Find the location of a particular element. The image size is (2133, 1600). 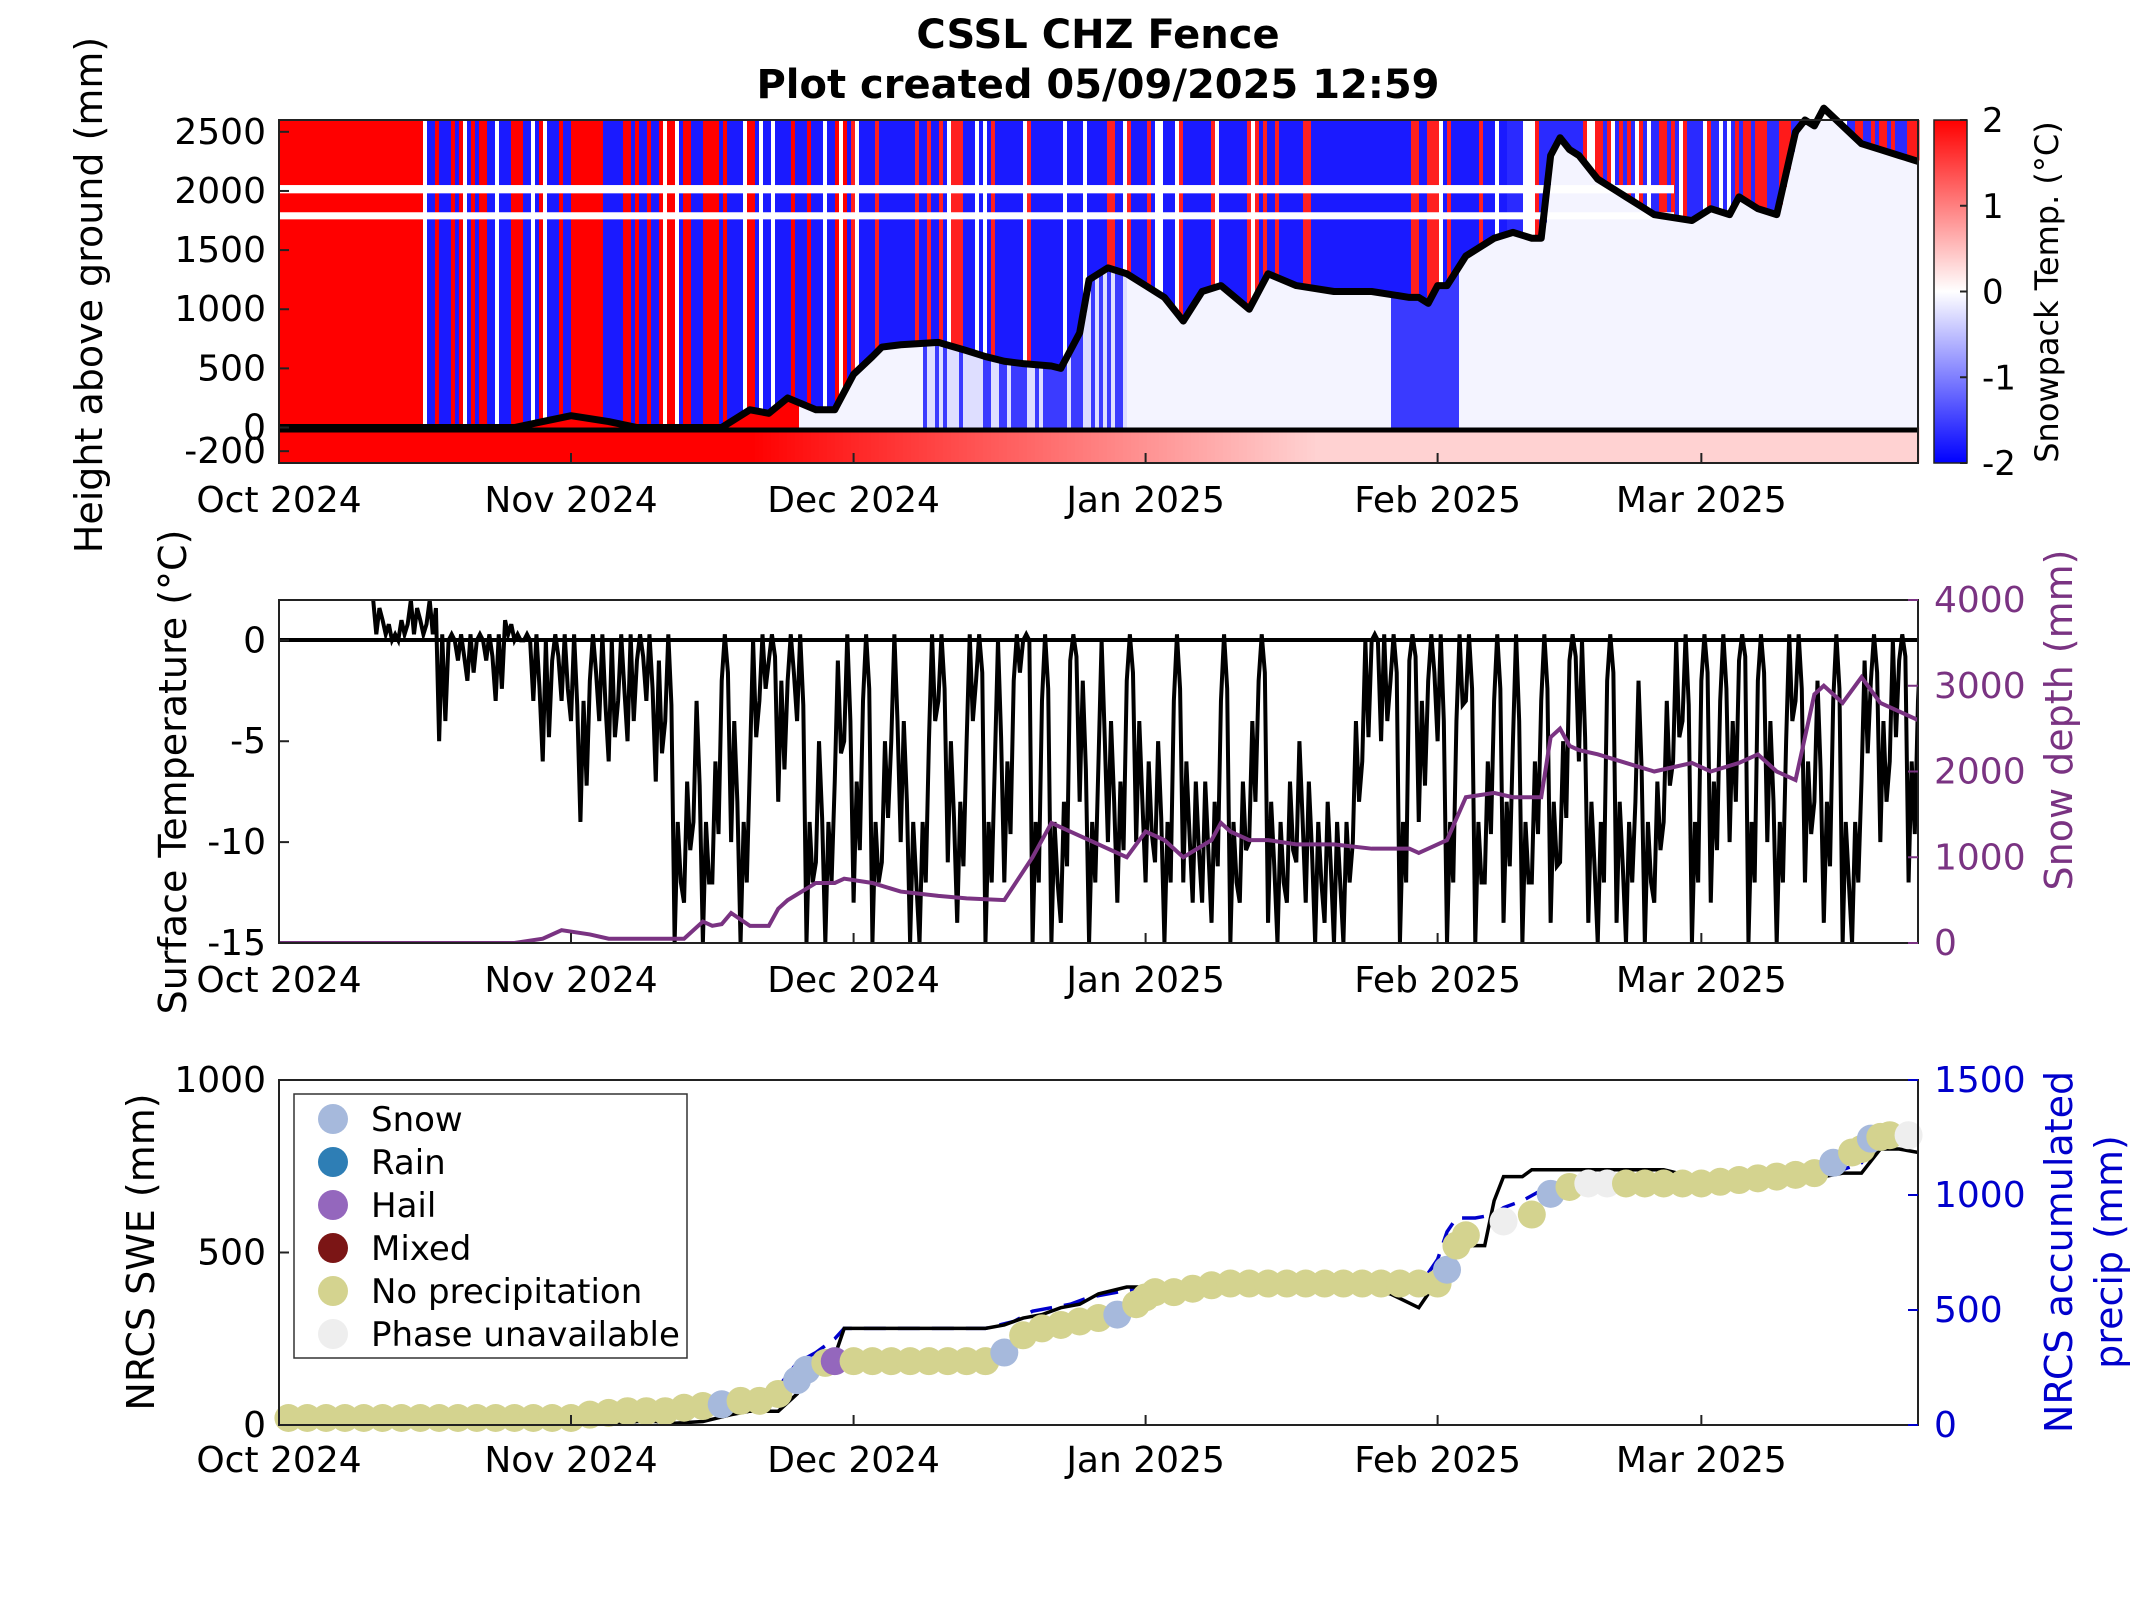

legend-label: Hail is located at coordinates (403, 1206).